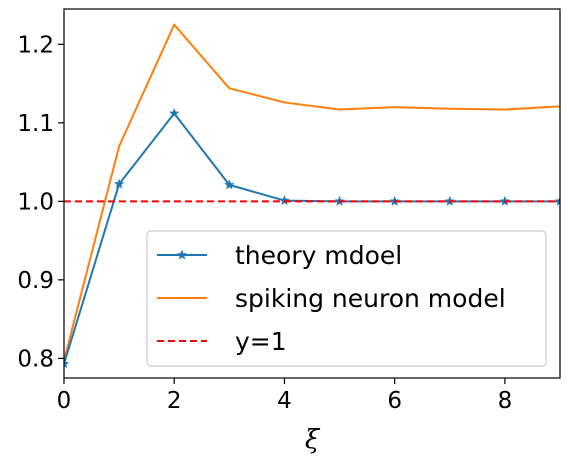 Image resolution: width=570 pixels, height=464 pixels. What do you see at coordinates (182, 254) in the screenshot?
I see `legend-marker-theory-mdoel` at bounding box center [182, 254].